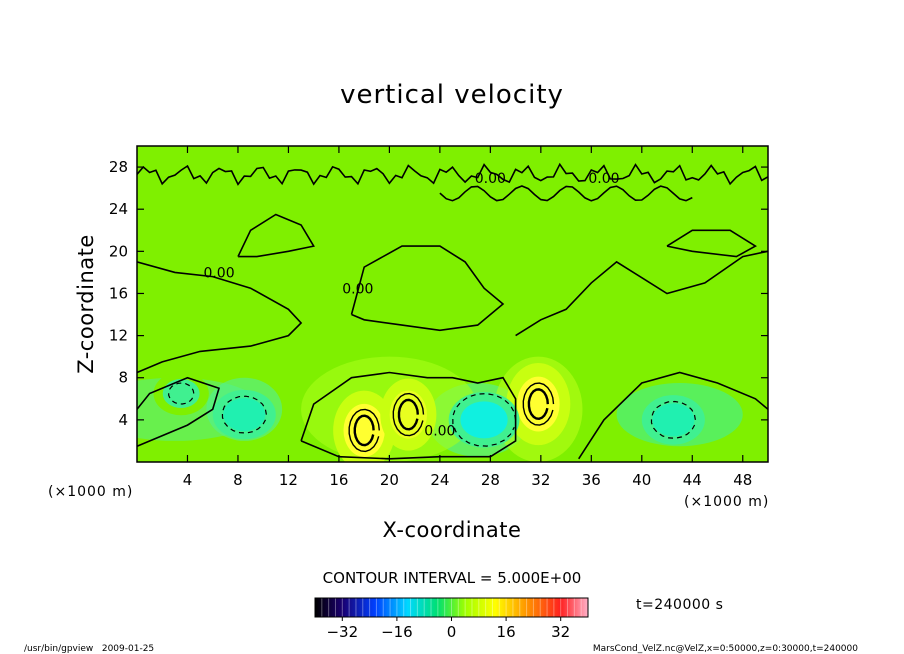 The image size is (904, 654). I want to click on y-tick-label: 20, so click(118, 251).